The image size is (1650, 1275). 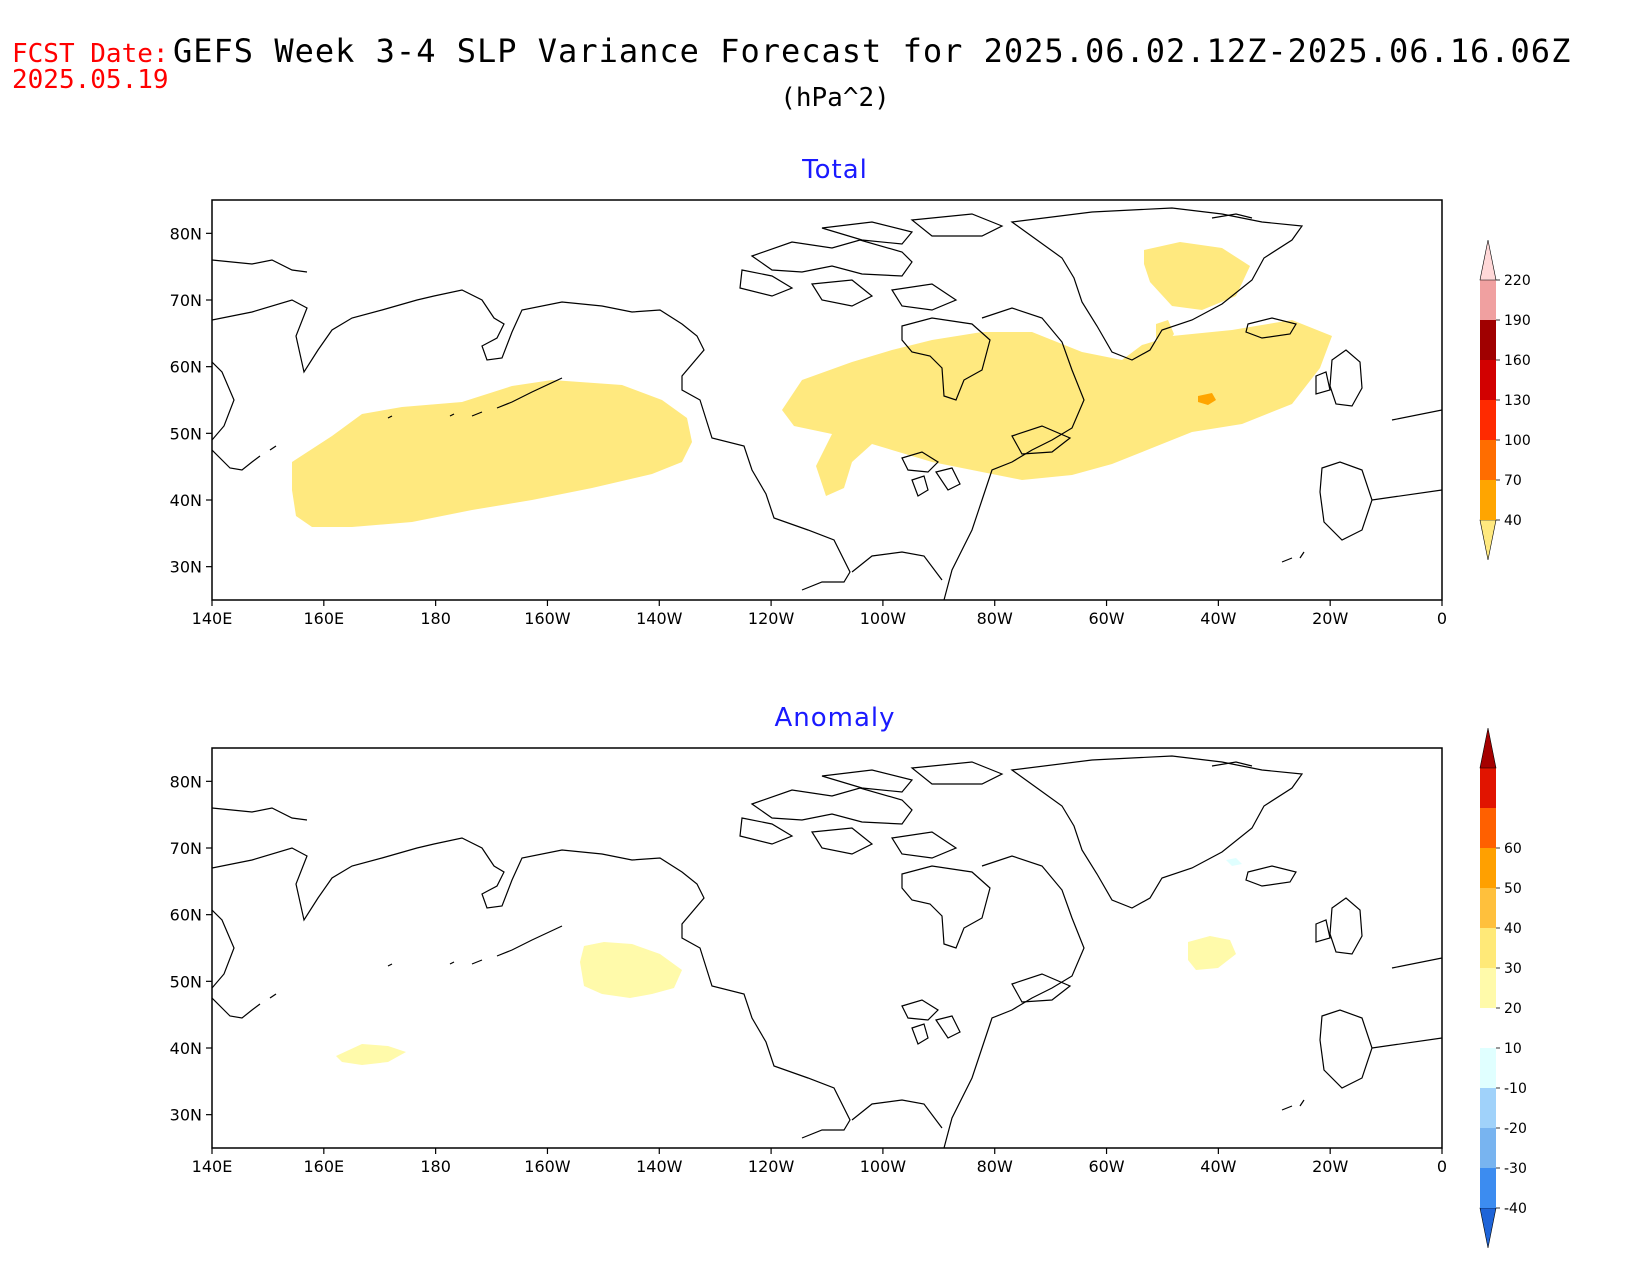 I want to click on forecast-date: 2025.05.19, so click(x=90, y=80).